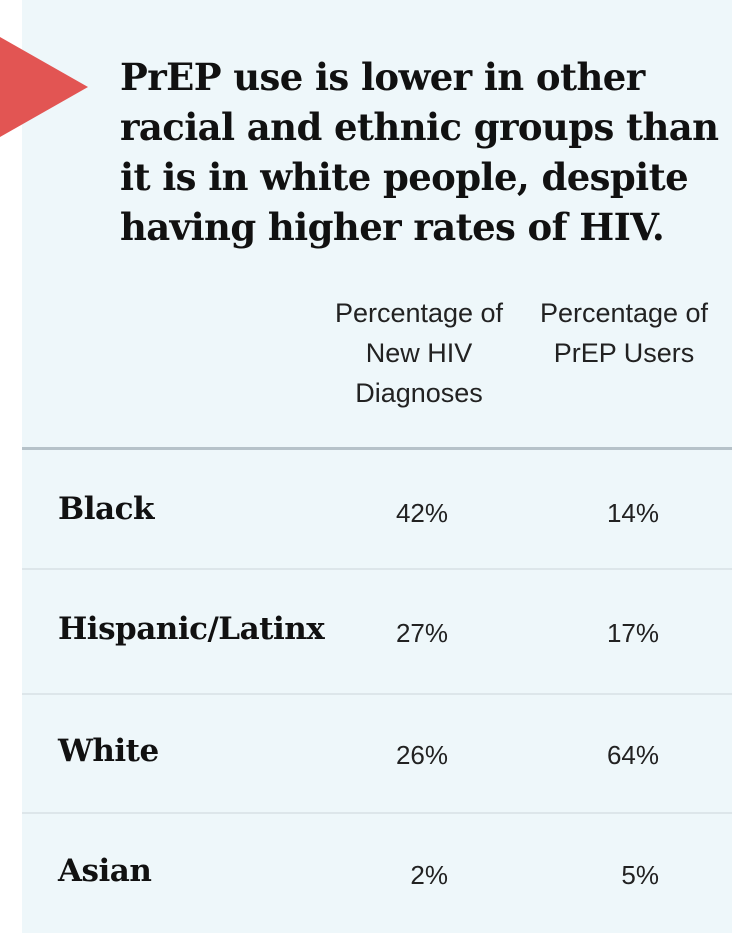 This screenshot has height=933, width=732. I want to click on triangle-pointer-icon, so click(44, 87).